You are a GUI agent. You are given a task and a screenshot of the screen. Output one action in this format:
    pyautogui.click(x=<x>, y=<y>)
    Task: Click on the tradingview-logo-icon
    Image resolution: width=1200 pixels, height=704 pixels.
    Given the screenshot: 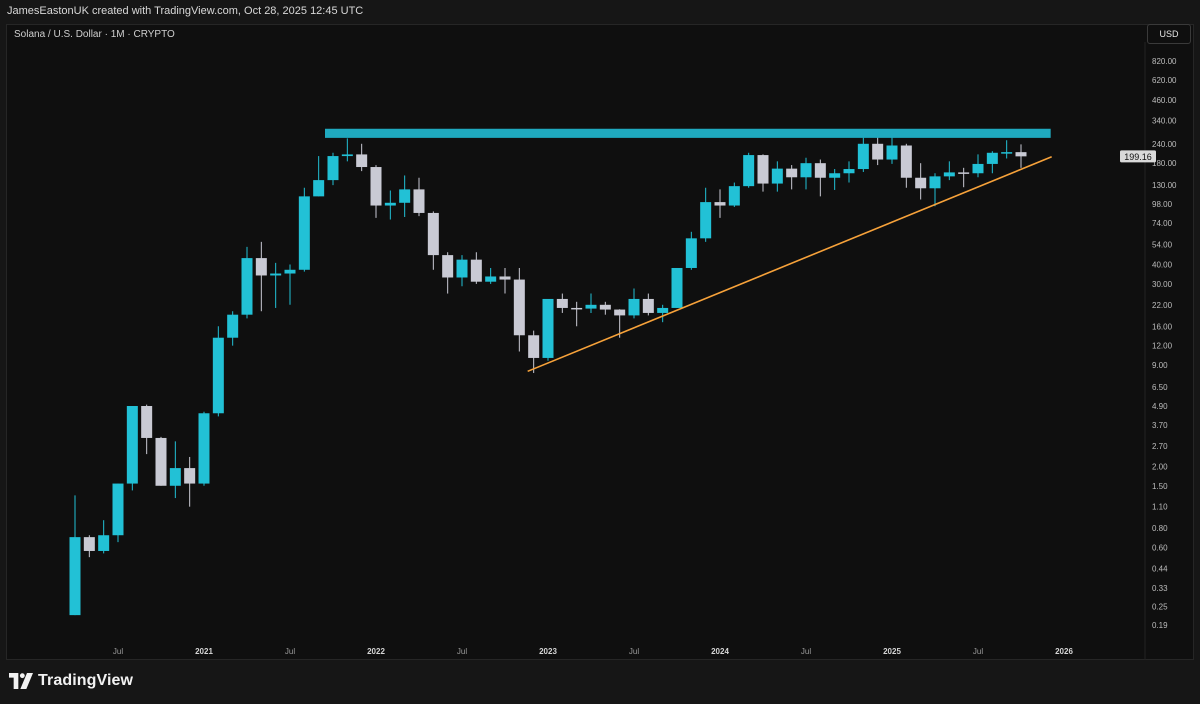 What is the action you would take?
    pyautogui.click(x=21, y=681)
    